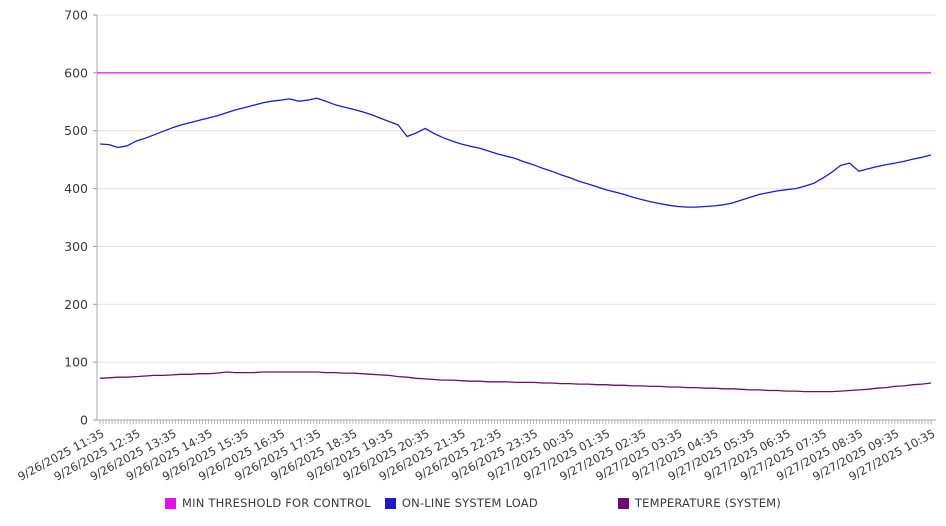 This screenshot has width=946, height=526. I want to click on y-tick-label: 0, so click(84, 420).